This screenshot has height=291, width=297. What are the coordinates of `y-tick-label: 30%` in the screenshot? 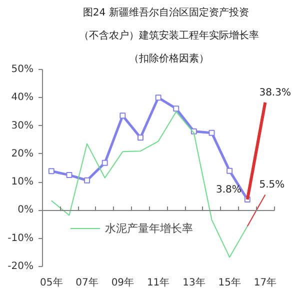 It's located at (22, 126).